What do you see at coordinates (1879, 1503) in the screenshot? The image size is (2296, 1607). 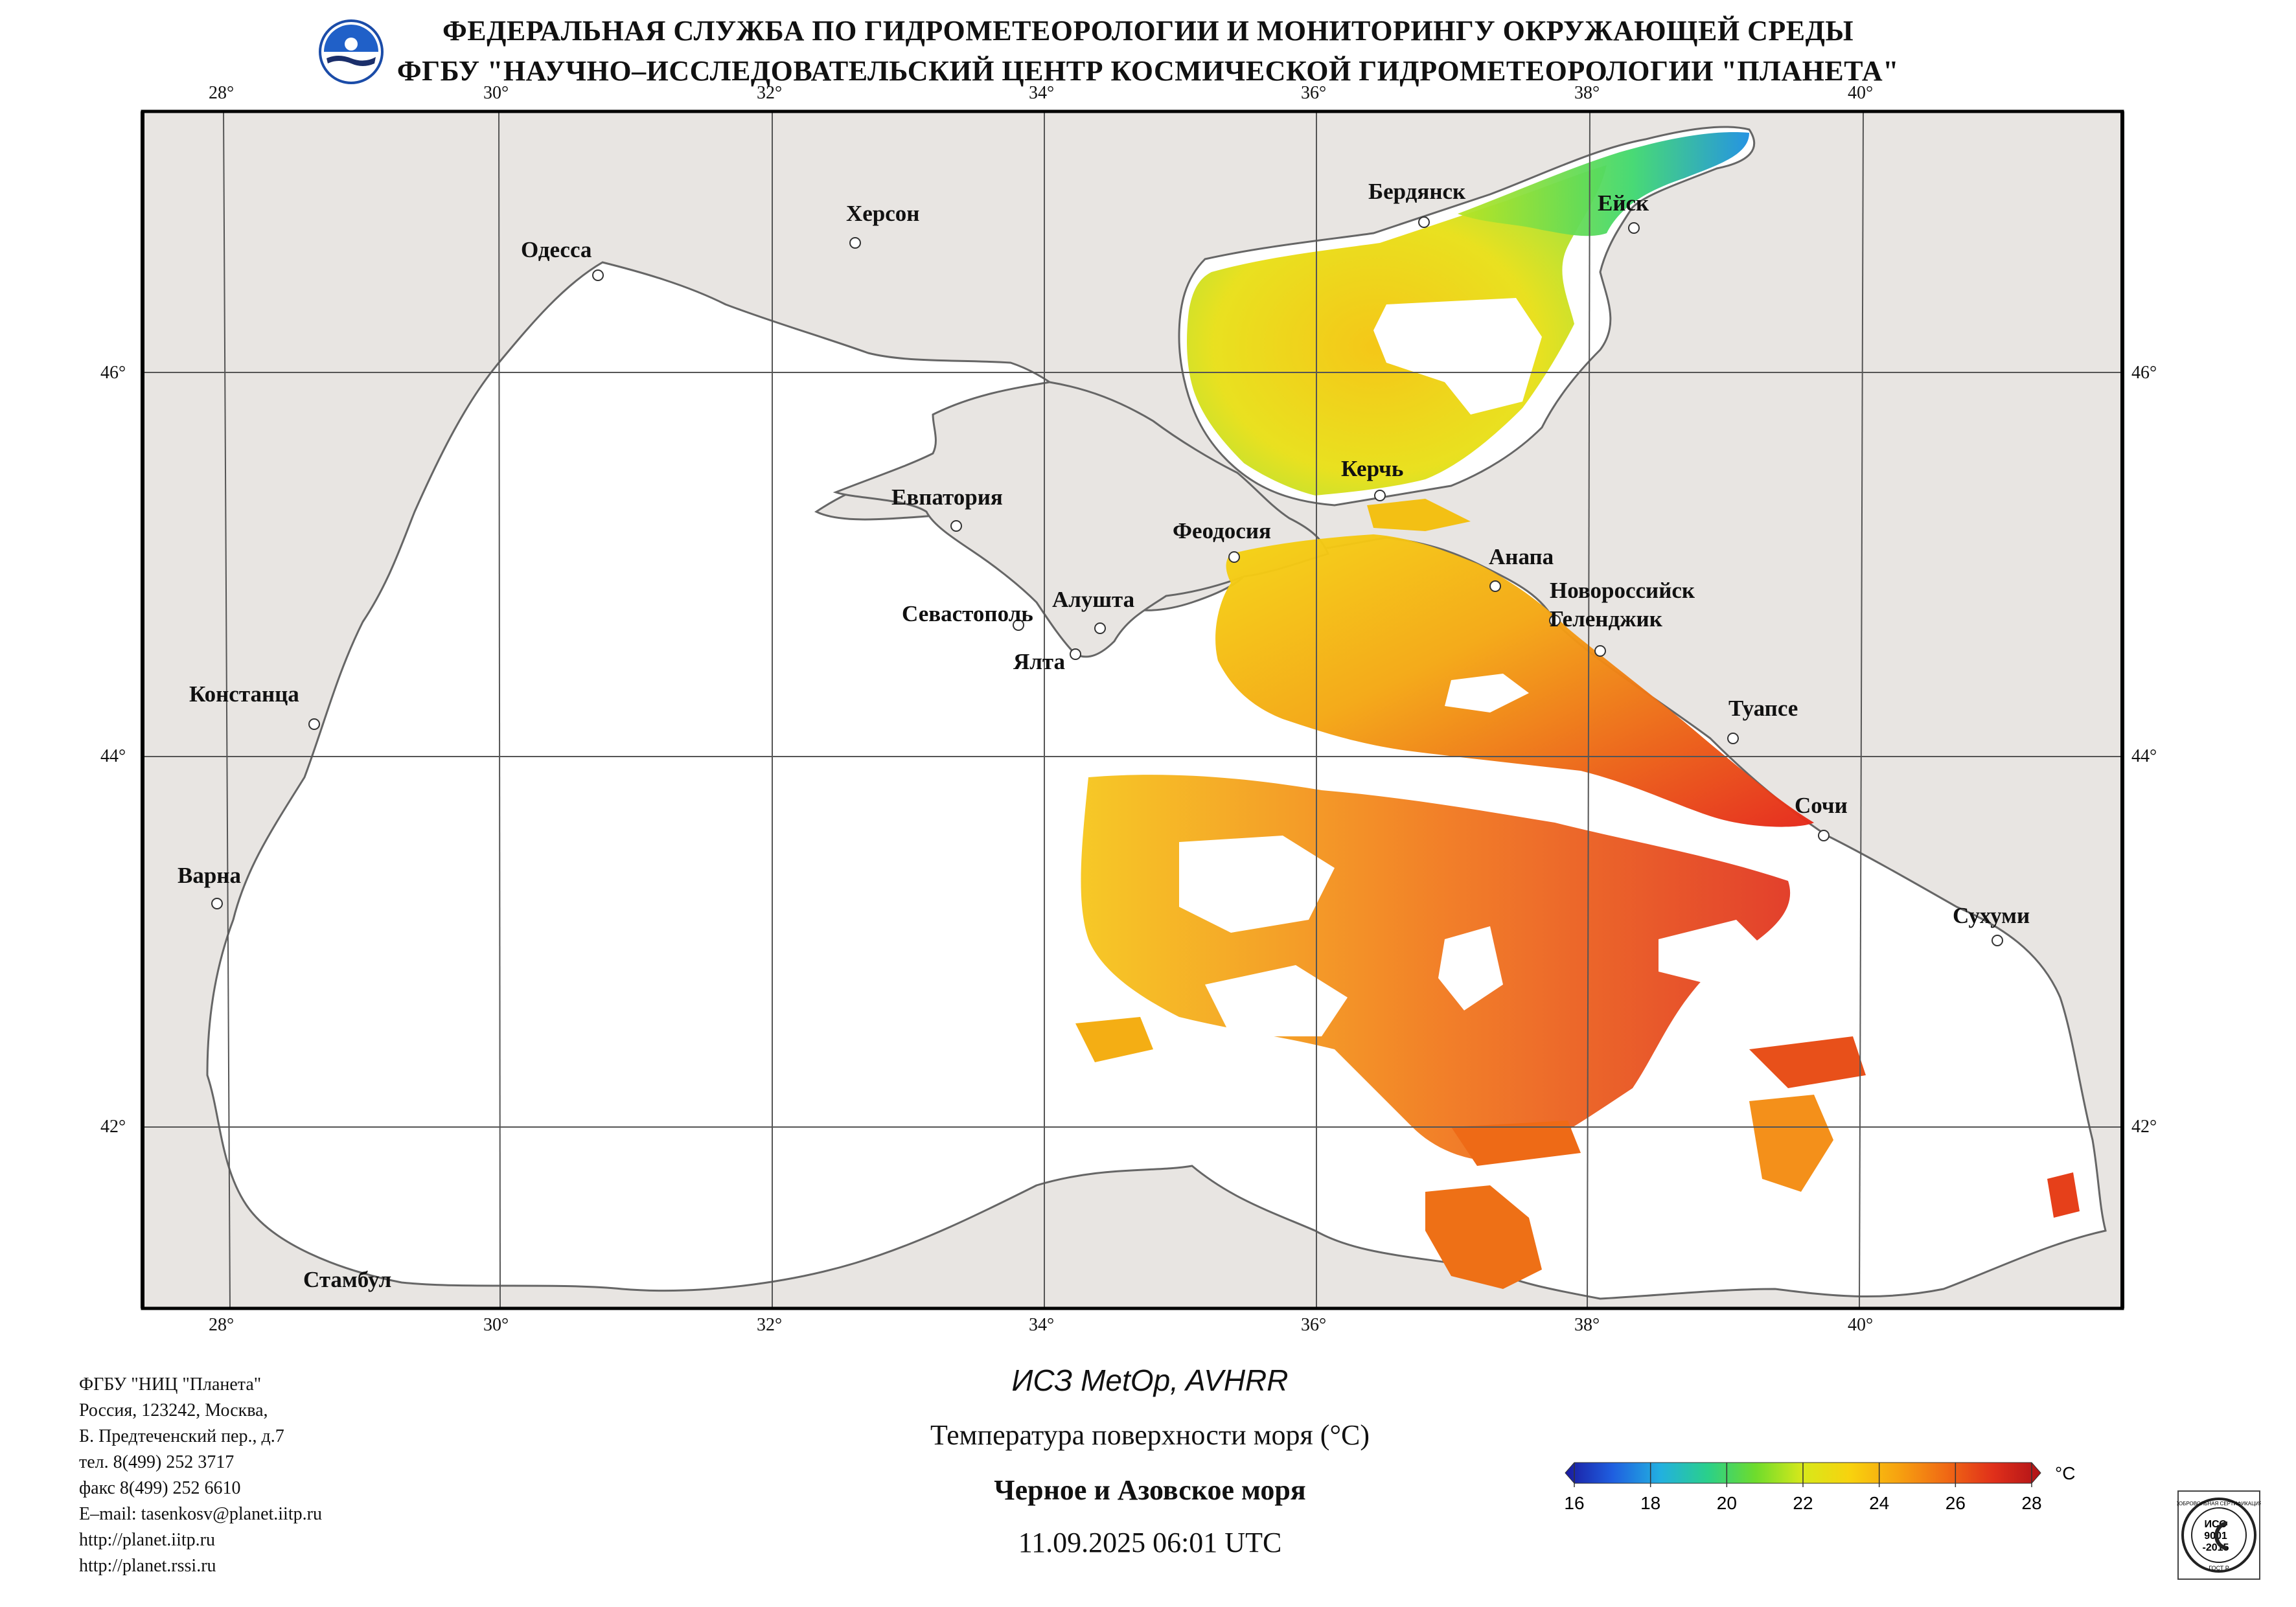 I see `colorbar-tick-label: 24` at bounding box center [1879, 1503].